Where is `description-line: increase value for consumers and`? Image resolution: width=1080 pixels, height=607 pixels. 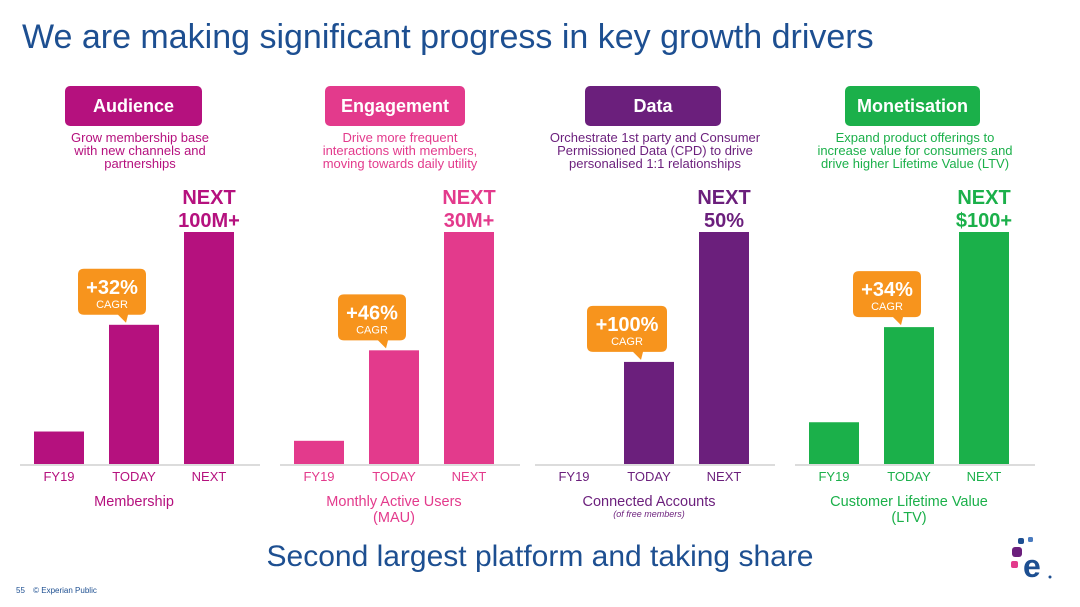 description-line: increase value for consumers and is located at coordinates (915, 150).